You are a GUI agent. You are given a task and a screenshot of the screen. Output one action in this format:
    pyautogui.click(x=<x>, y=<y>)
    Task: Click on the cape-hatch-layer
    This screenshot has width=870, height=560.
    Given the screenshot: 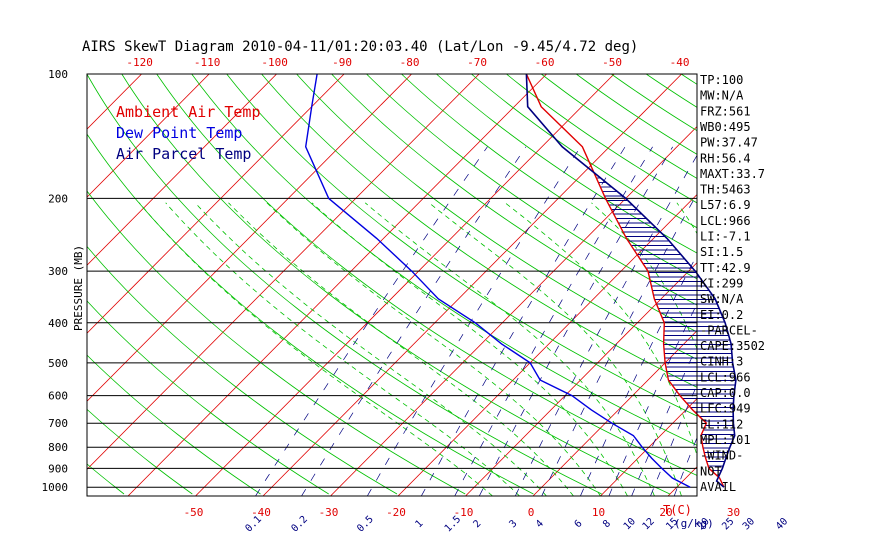 What is the action you would take?
    pyautogui.click(x=666, y=326)
    